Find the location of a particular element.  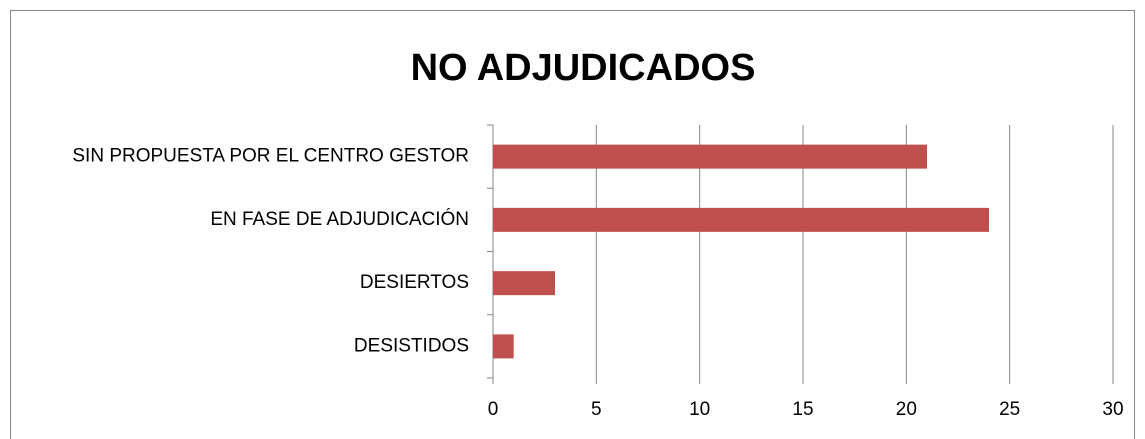

x-tick-label: 30 is located at coordinates (1112, 409).